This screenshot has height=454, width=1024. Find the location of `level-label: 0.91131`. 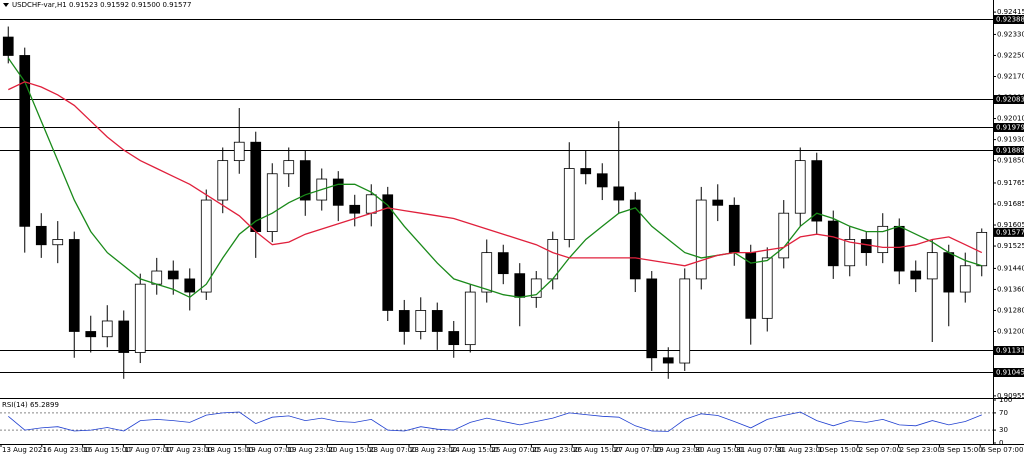

level-label: 0.91131 is located at coordinates (1010, 351).